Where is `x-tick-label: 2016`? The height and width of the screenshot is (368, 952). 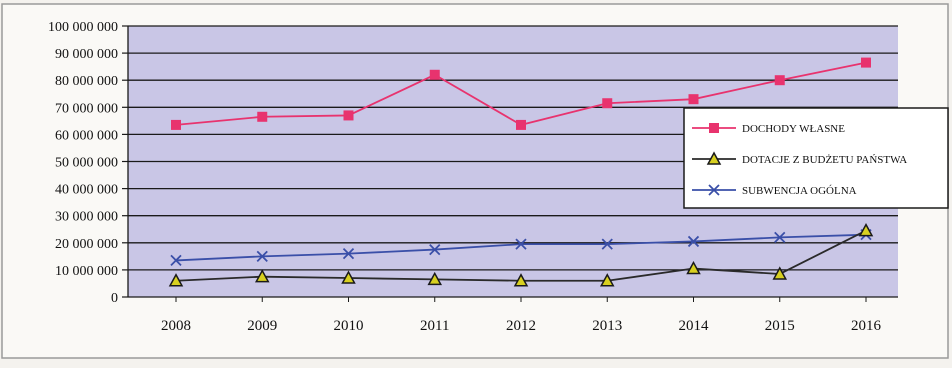
x-tick-label: 2016 is located at coordinates (866, 326).